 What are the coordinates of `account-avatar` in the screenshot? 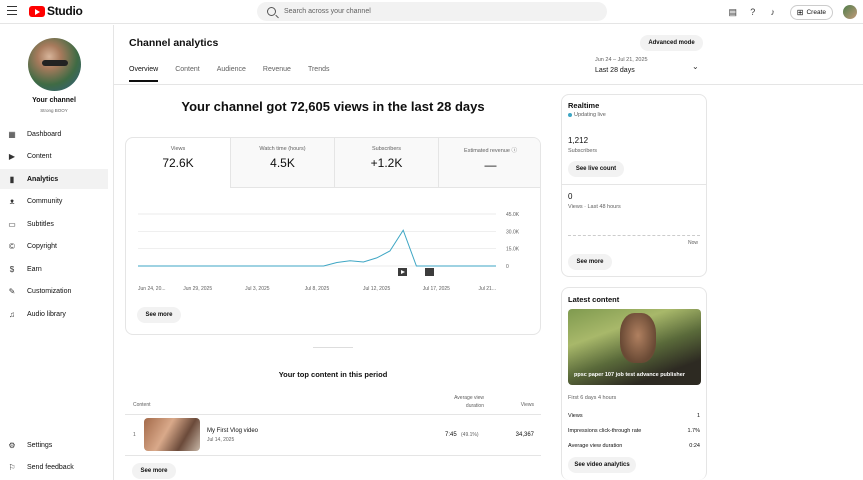 It's located at (850, 12).